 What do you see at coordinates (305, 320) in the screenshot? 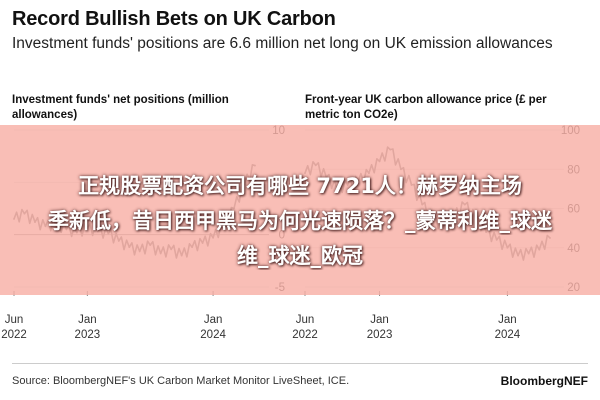
I see `right-x-tick-label: Jun` at bounding box center [305, 320].